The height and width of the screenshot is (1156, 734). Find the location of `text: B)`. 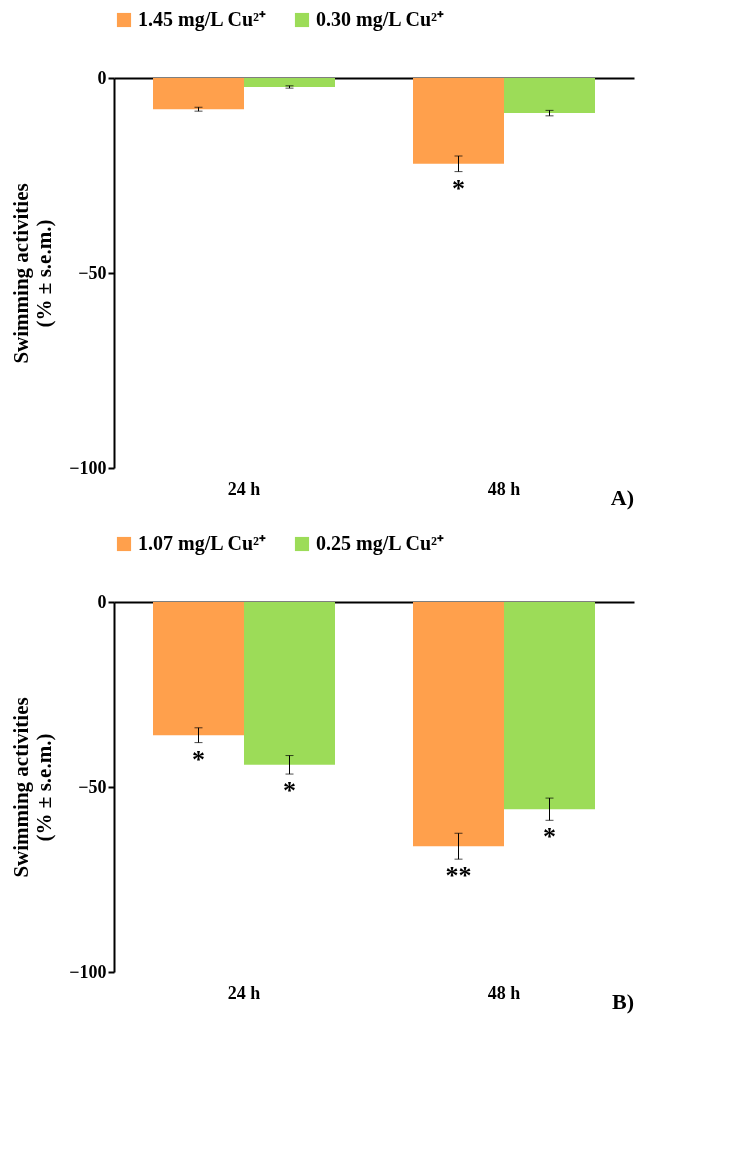

text: B) is located at coordinates (623, 1001).